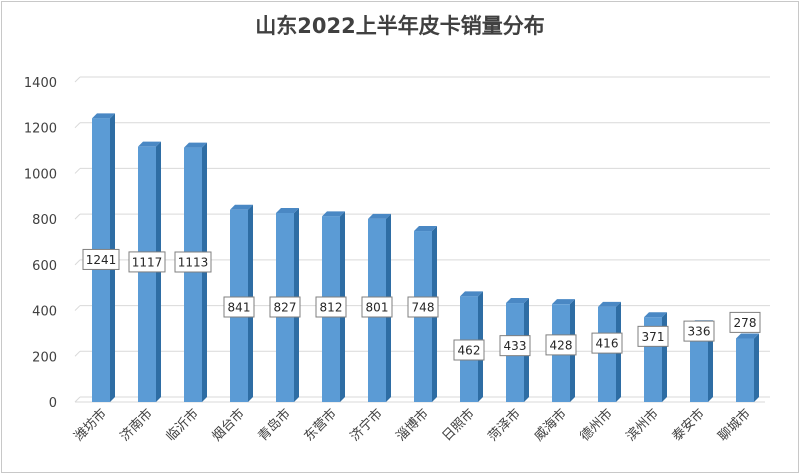  I want to click on category-label: 日照市, so click(458, 425).